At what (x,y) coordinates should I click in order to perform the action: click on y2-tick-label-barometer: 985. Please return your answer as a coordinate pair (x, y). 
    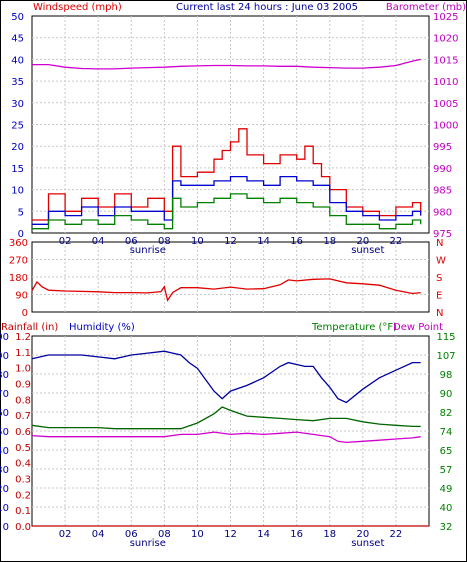
    Looking at the image, I should click on (442, 191).